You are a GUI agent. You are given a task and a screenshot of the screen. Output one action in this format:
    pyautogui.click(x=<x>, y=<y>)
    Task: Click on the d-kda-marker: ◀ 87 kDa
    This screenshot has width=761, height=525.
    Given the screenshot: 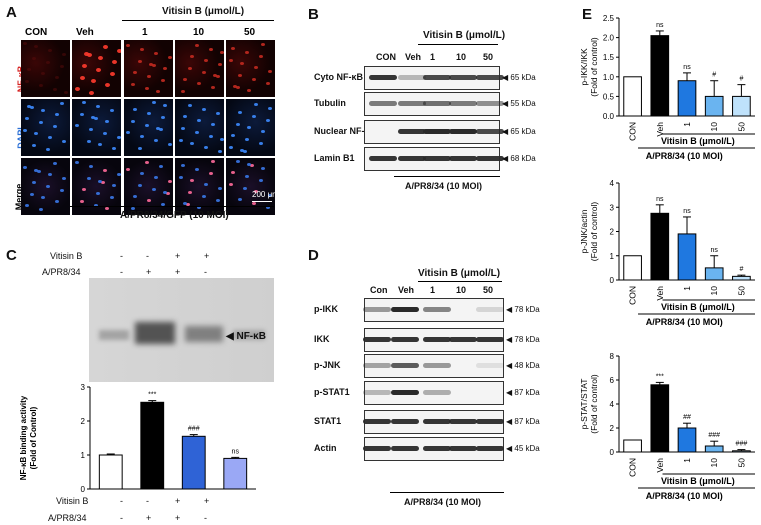 What is the action you would take?
    pyautogui.click(x=523, y=421)
    